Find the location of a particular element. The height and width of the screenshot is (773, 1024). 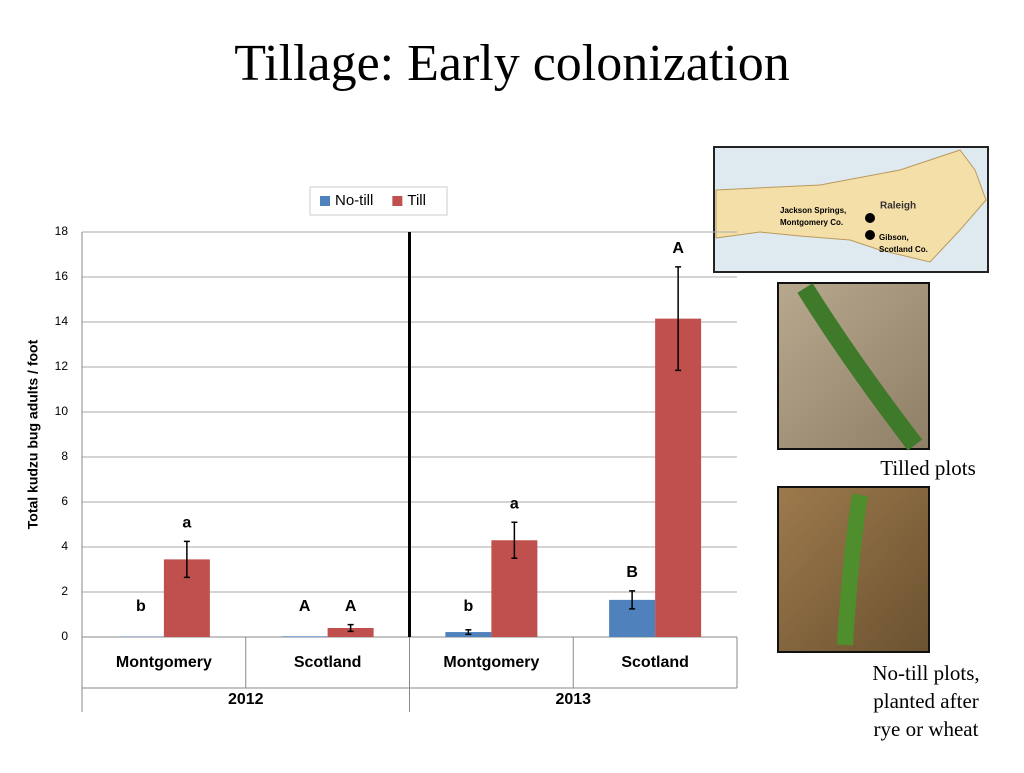

year-label: 2012 is located at coordinates (246, 699).